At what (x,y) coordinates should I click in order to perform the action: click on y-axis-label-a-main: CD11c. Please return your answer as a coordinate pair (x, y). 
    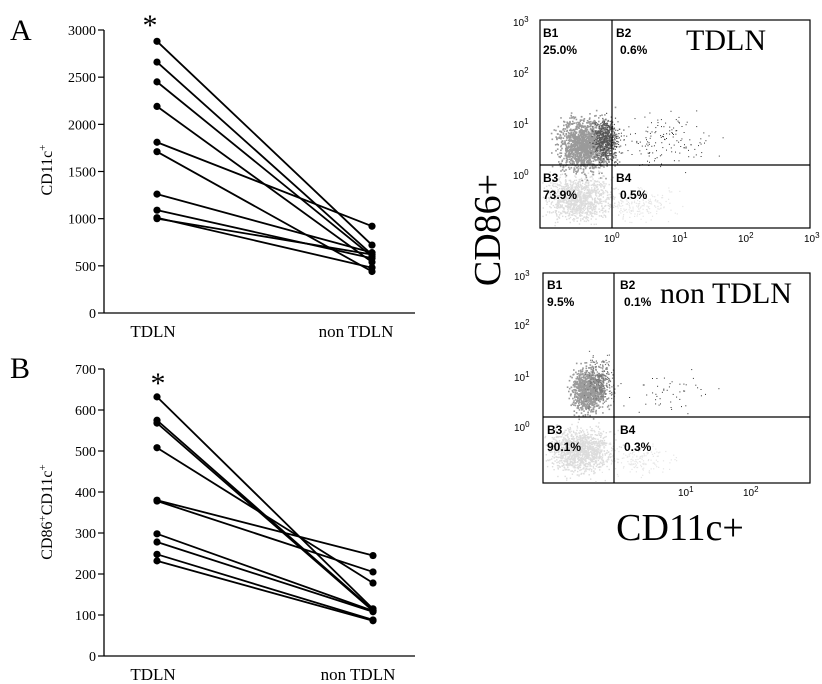
    Looking at the image, I should click on (47, 173).